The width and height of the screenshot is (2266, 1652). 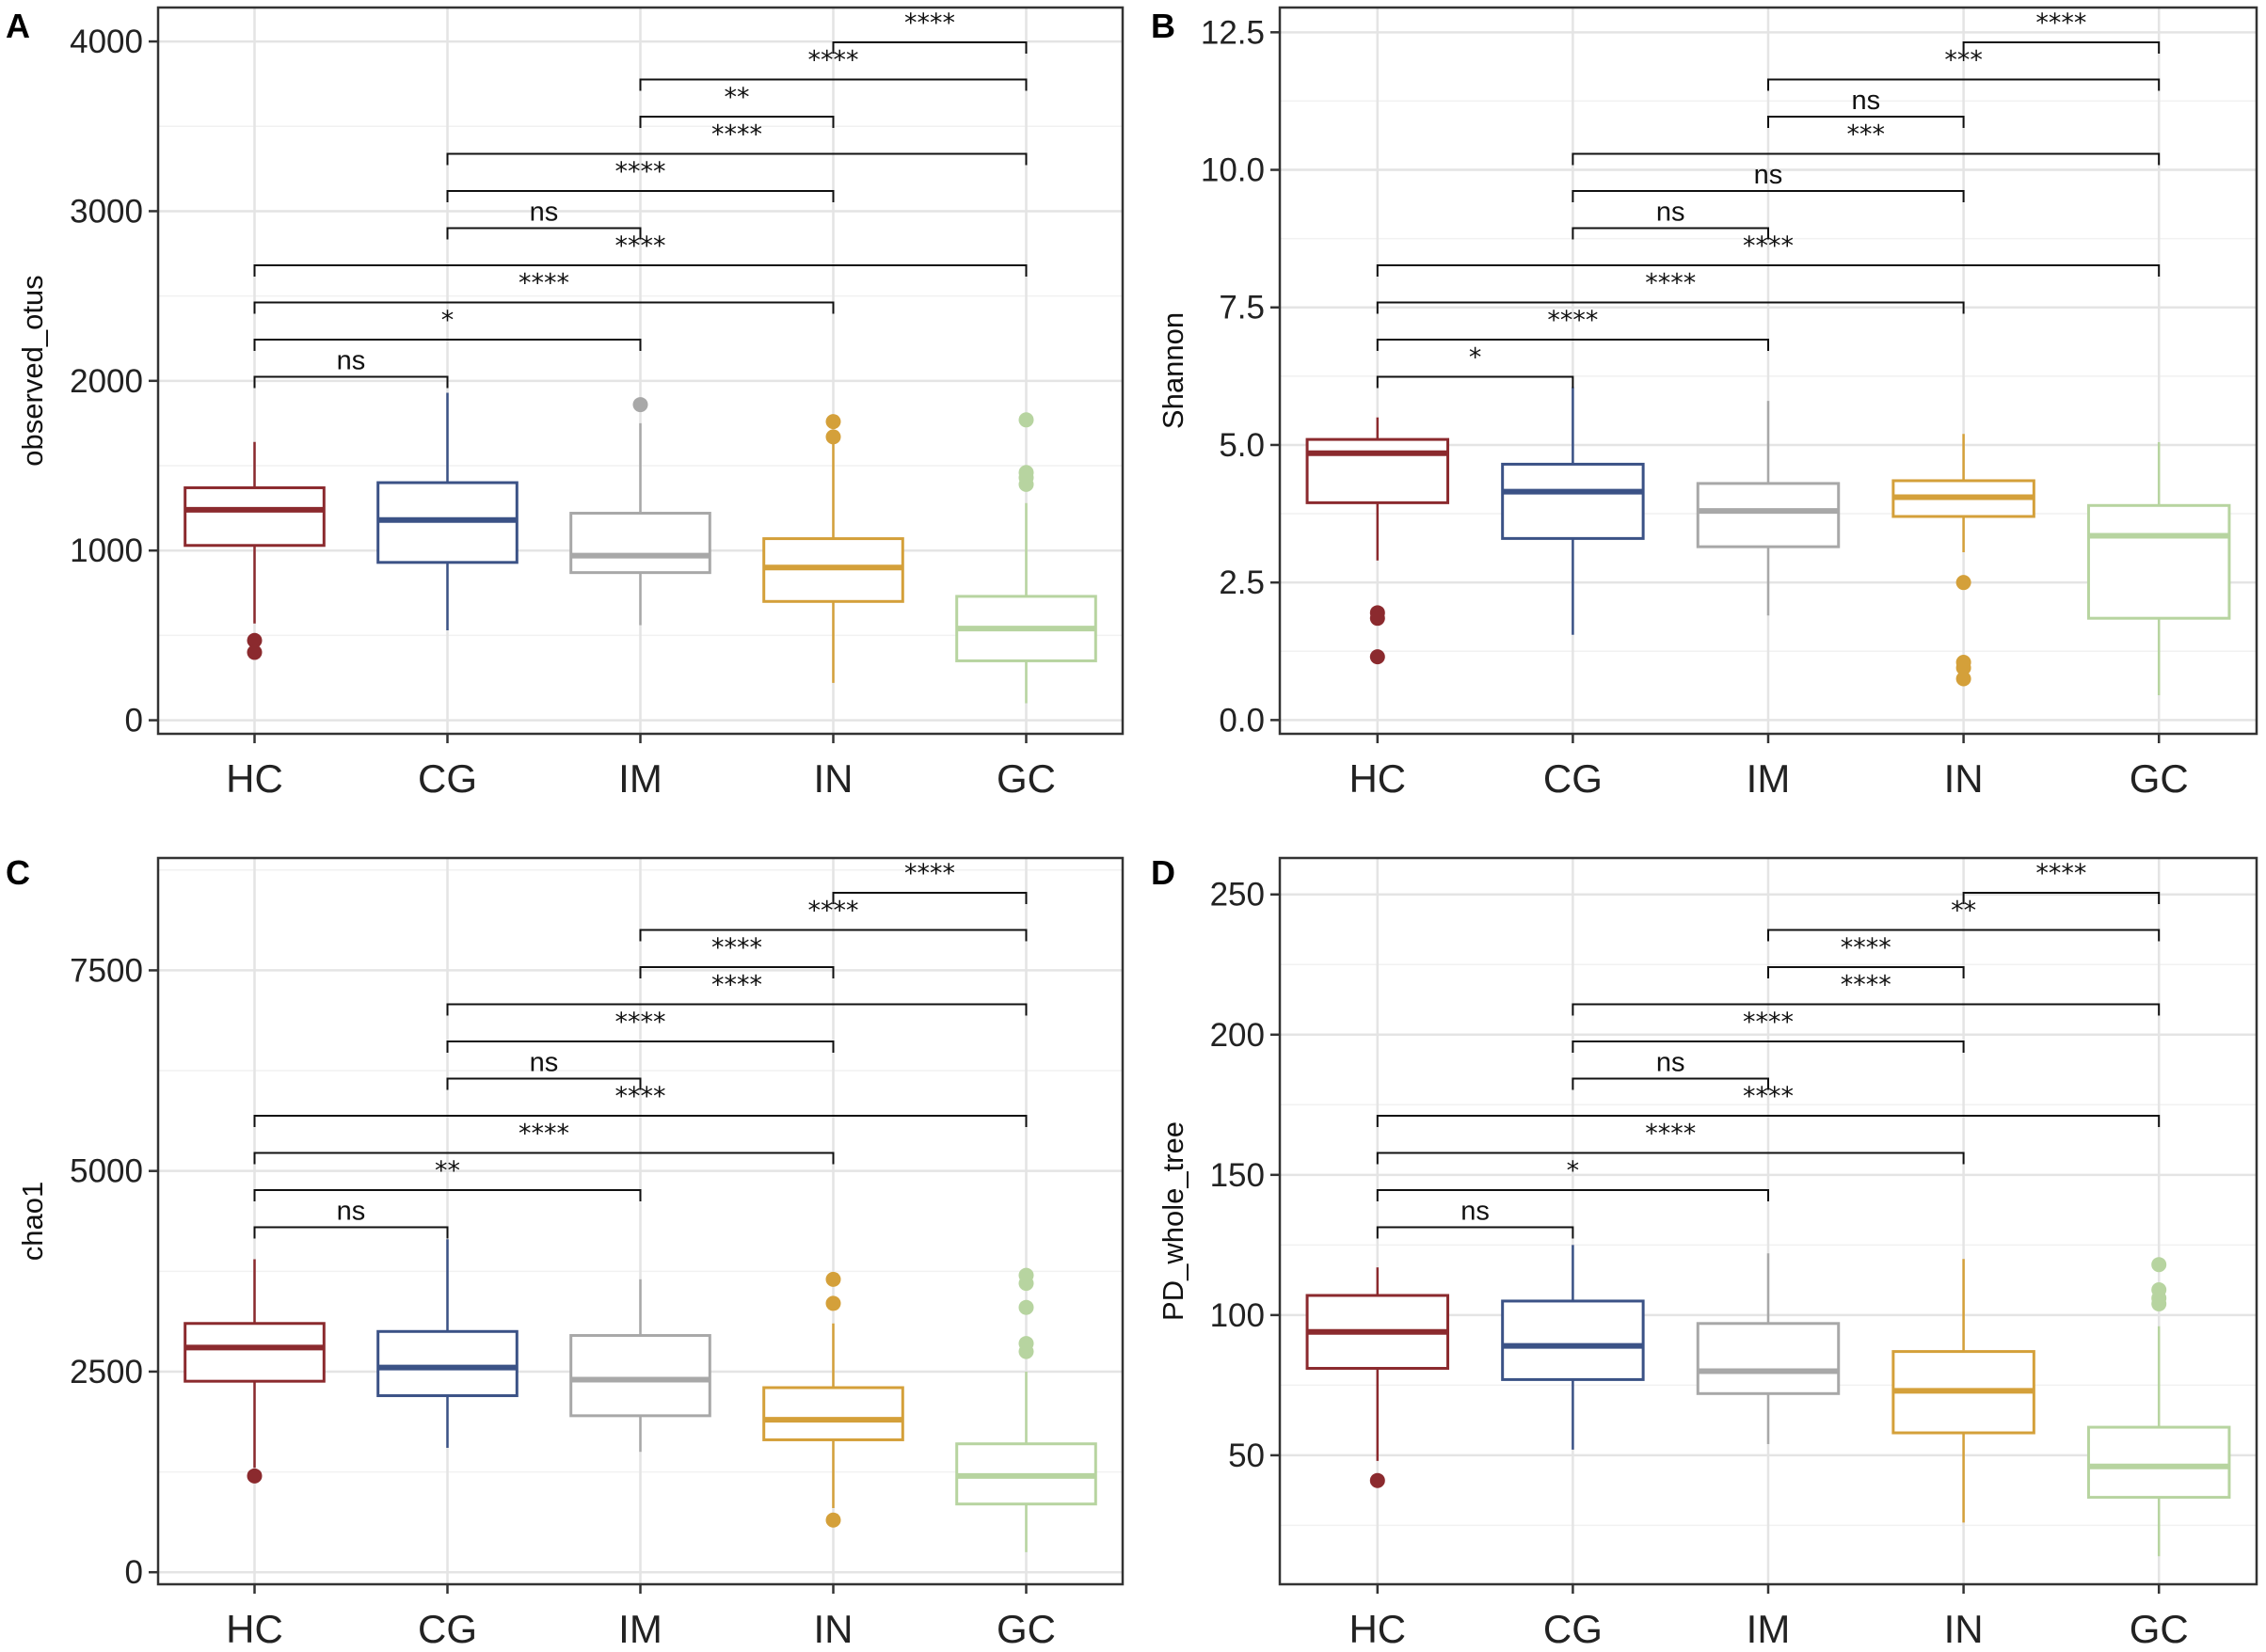 I want to click on bracket-HC-IM: ****, so click(x=1572, y=328).